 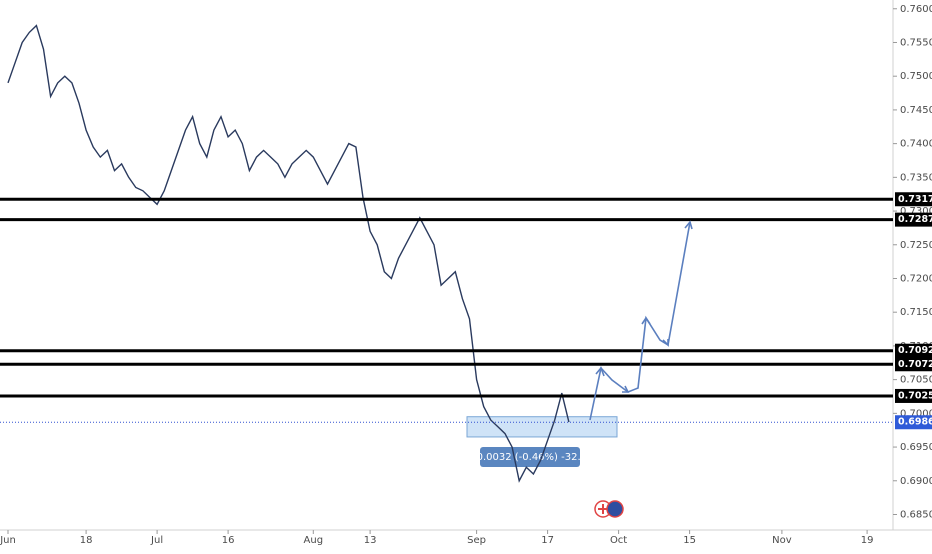 I want to click on level-label: 0.73175, so click(x=915, y=199).